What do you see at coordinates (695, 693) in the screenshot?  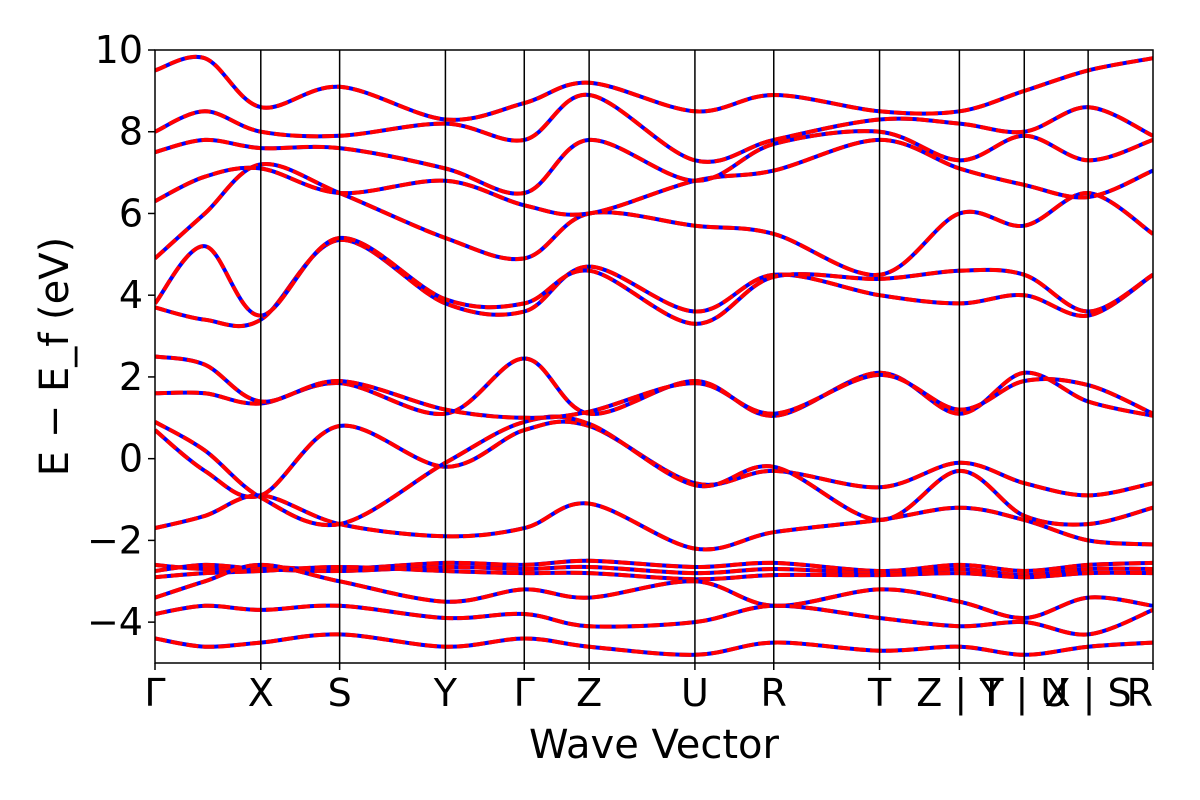 I see `x-tick-label: U` at bounding box center [695, 693].